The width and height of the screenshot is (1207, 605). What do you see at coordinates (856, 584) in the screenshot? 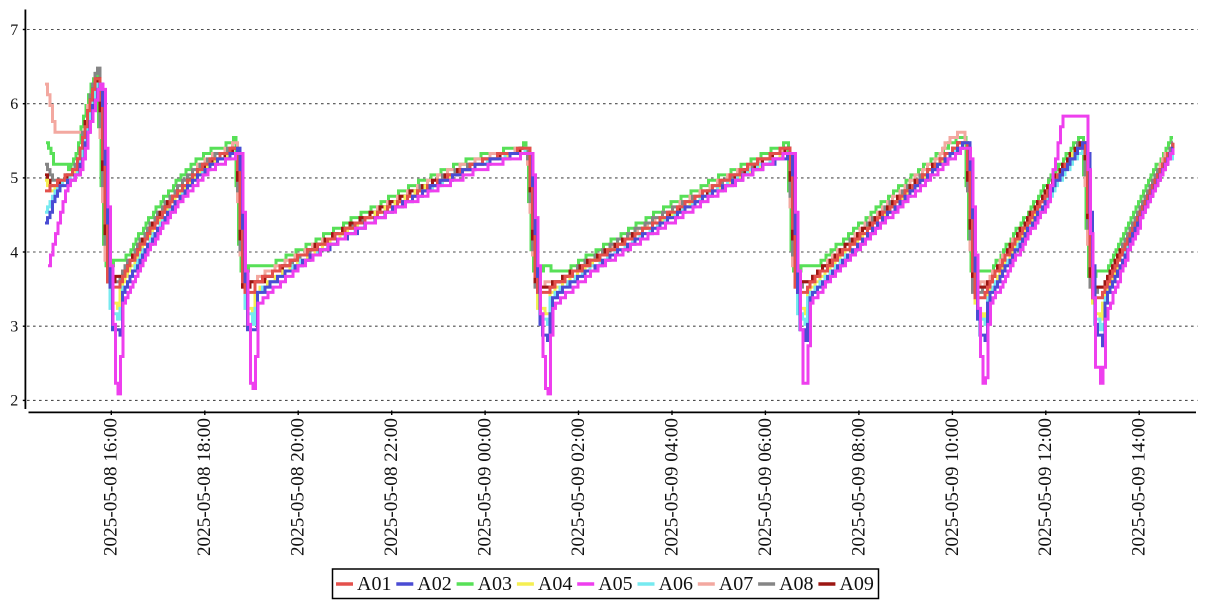
I see `svg-text: A09` at bounding box center [856, 584].